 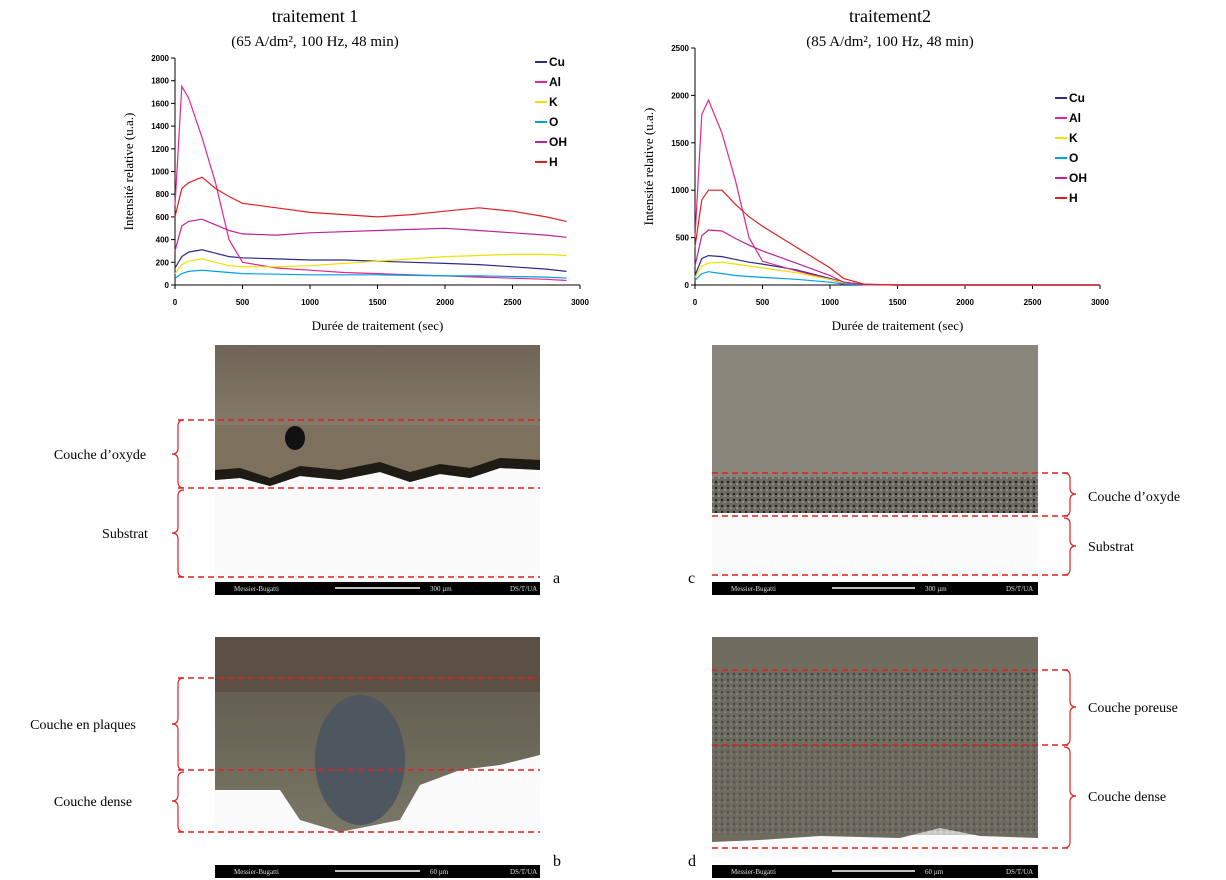 I want to click on y-tick-label: 1600, so click(x=160, y=103).